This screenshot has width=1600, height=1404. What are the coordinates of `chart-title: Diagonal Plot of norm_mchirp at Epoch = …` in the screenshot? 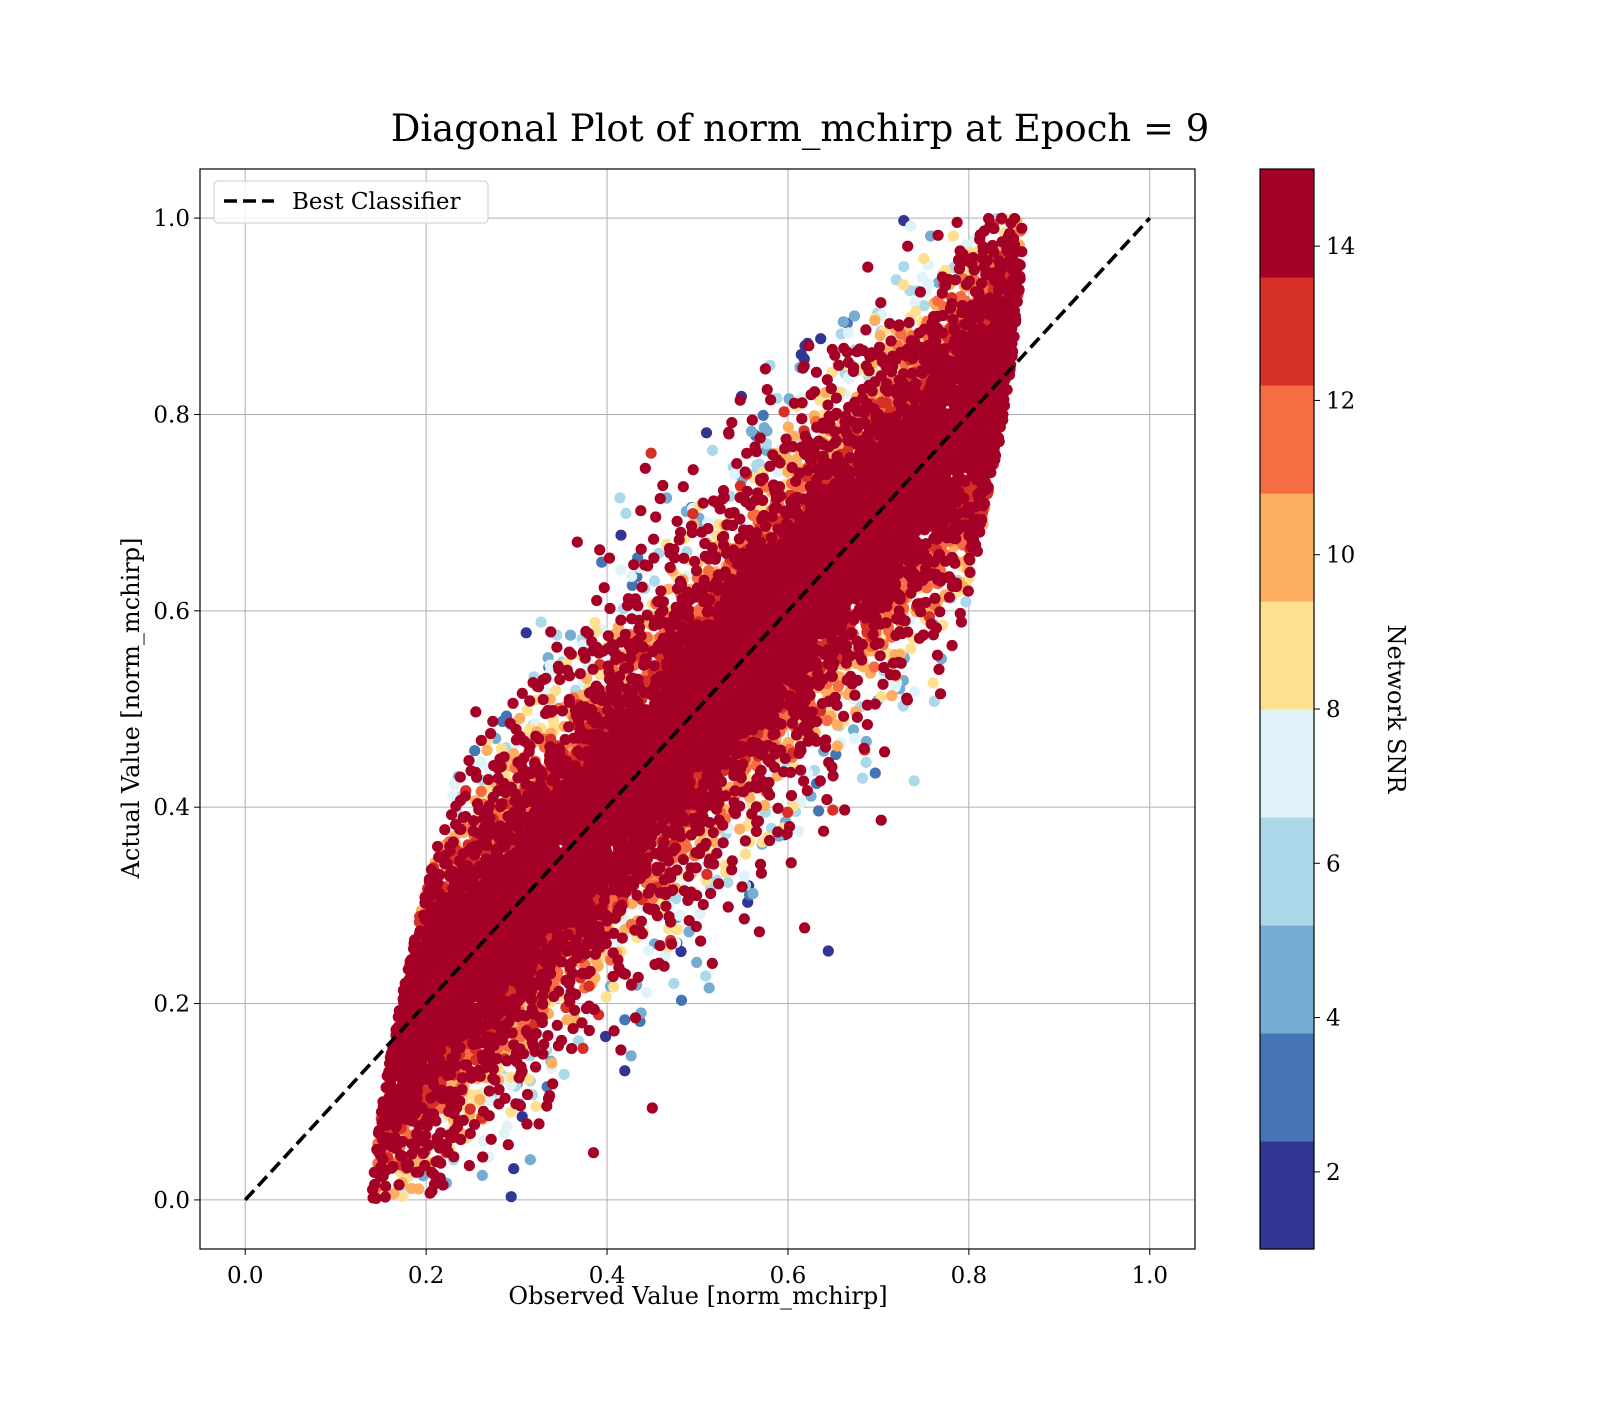 It's located at (800, 129).